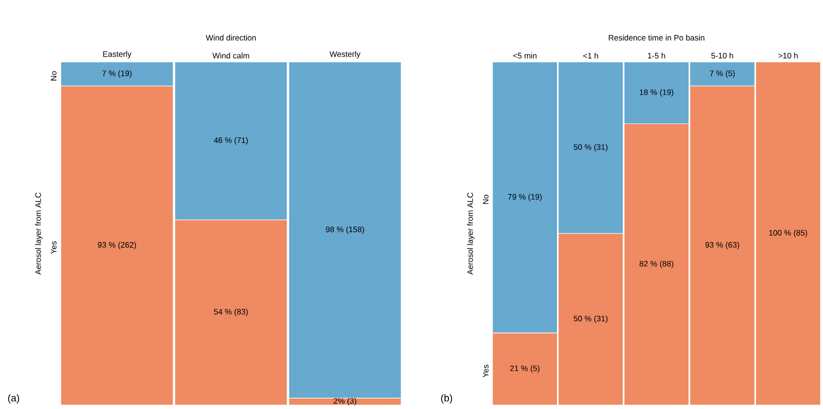 The height and width of the screenshot is (409, 823). What do you see at coordinates (446, 399) in the screenshot?
I see `text: (b)` at bounding box center [446, 399].